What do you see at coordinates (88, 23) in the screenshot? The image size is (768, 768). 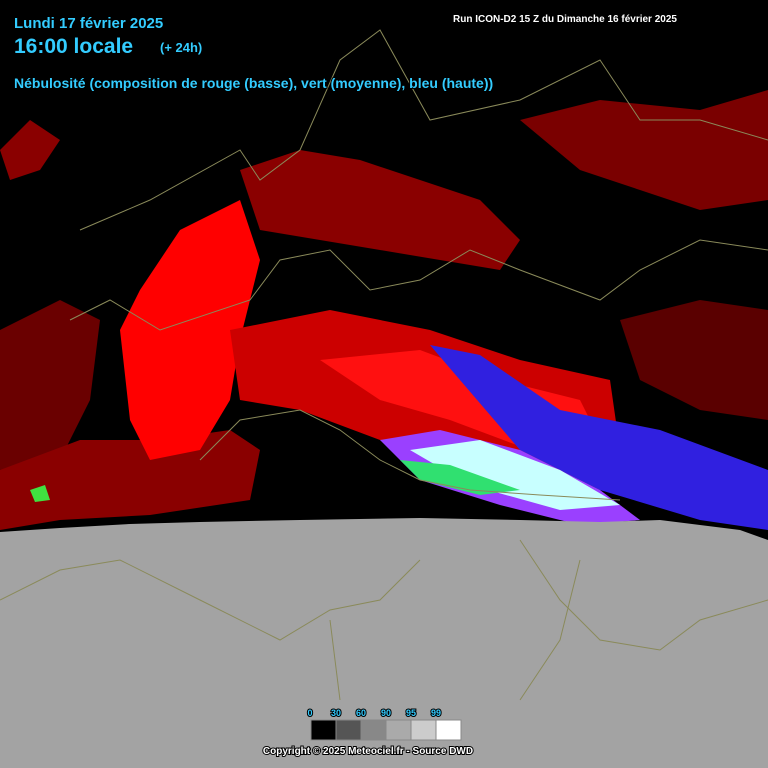 I see `date: Lundi 17 février 2025` at bounding box center [88, 23].